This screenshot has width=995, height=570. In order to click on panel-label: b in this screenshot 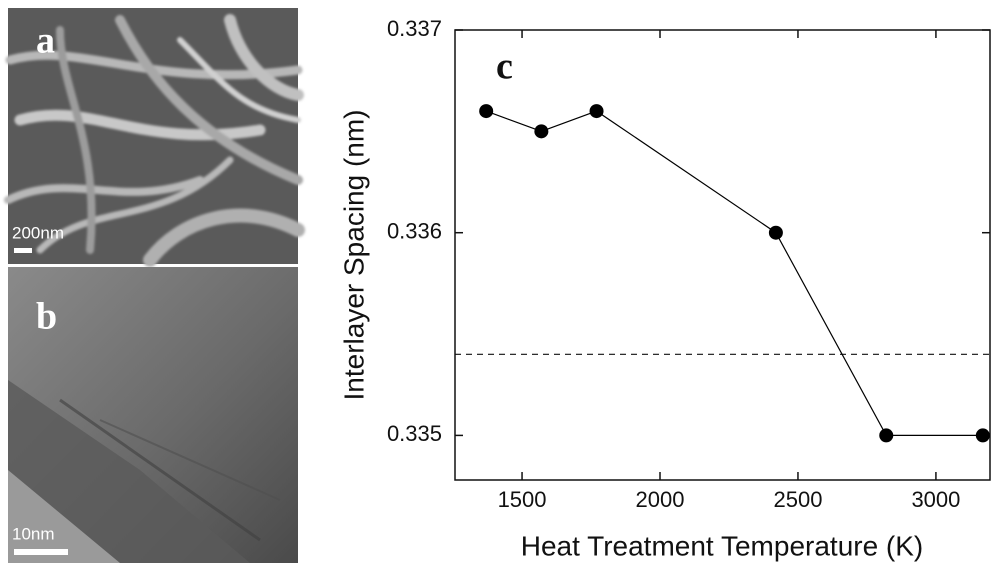, I will do `click(46, 317)`.